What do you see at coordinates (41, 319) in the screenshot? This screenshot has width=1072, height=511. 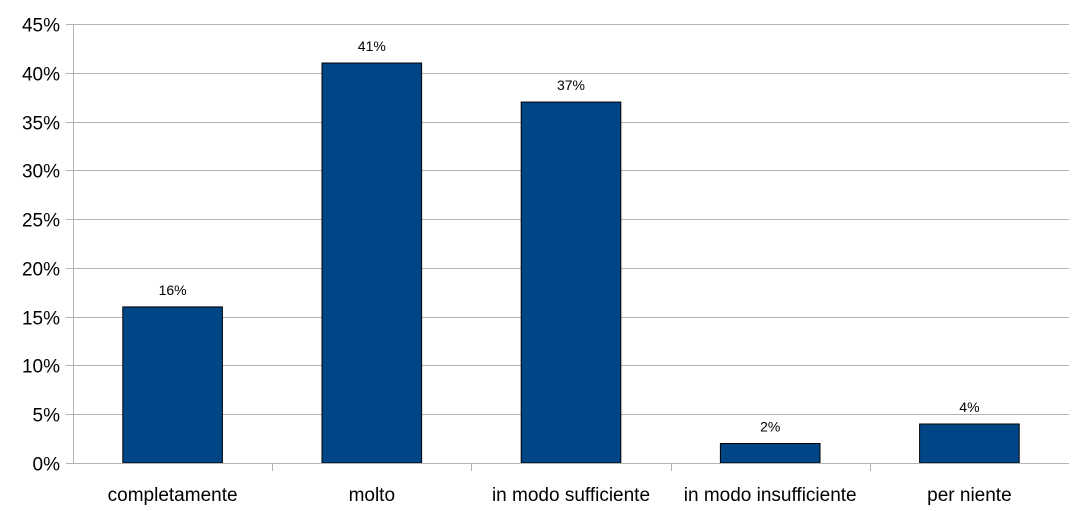 I see `y-tick-label: 15%` at bounding box center [41, 319].